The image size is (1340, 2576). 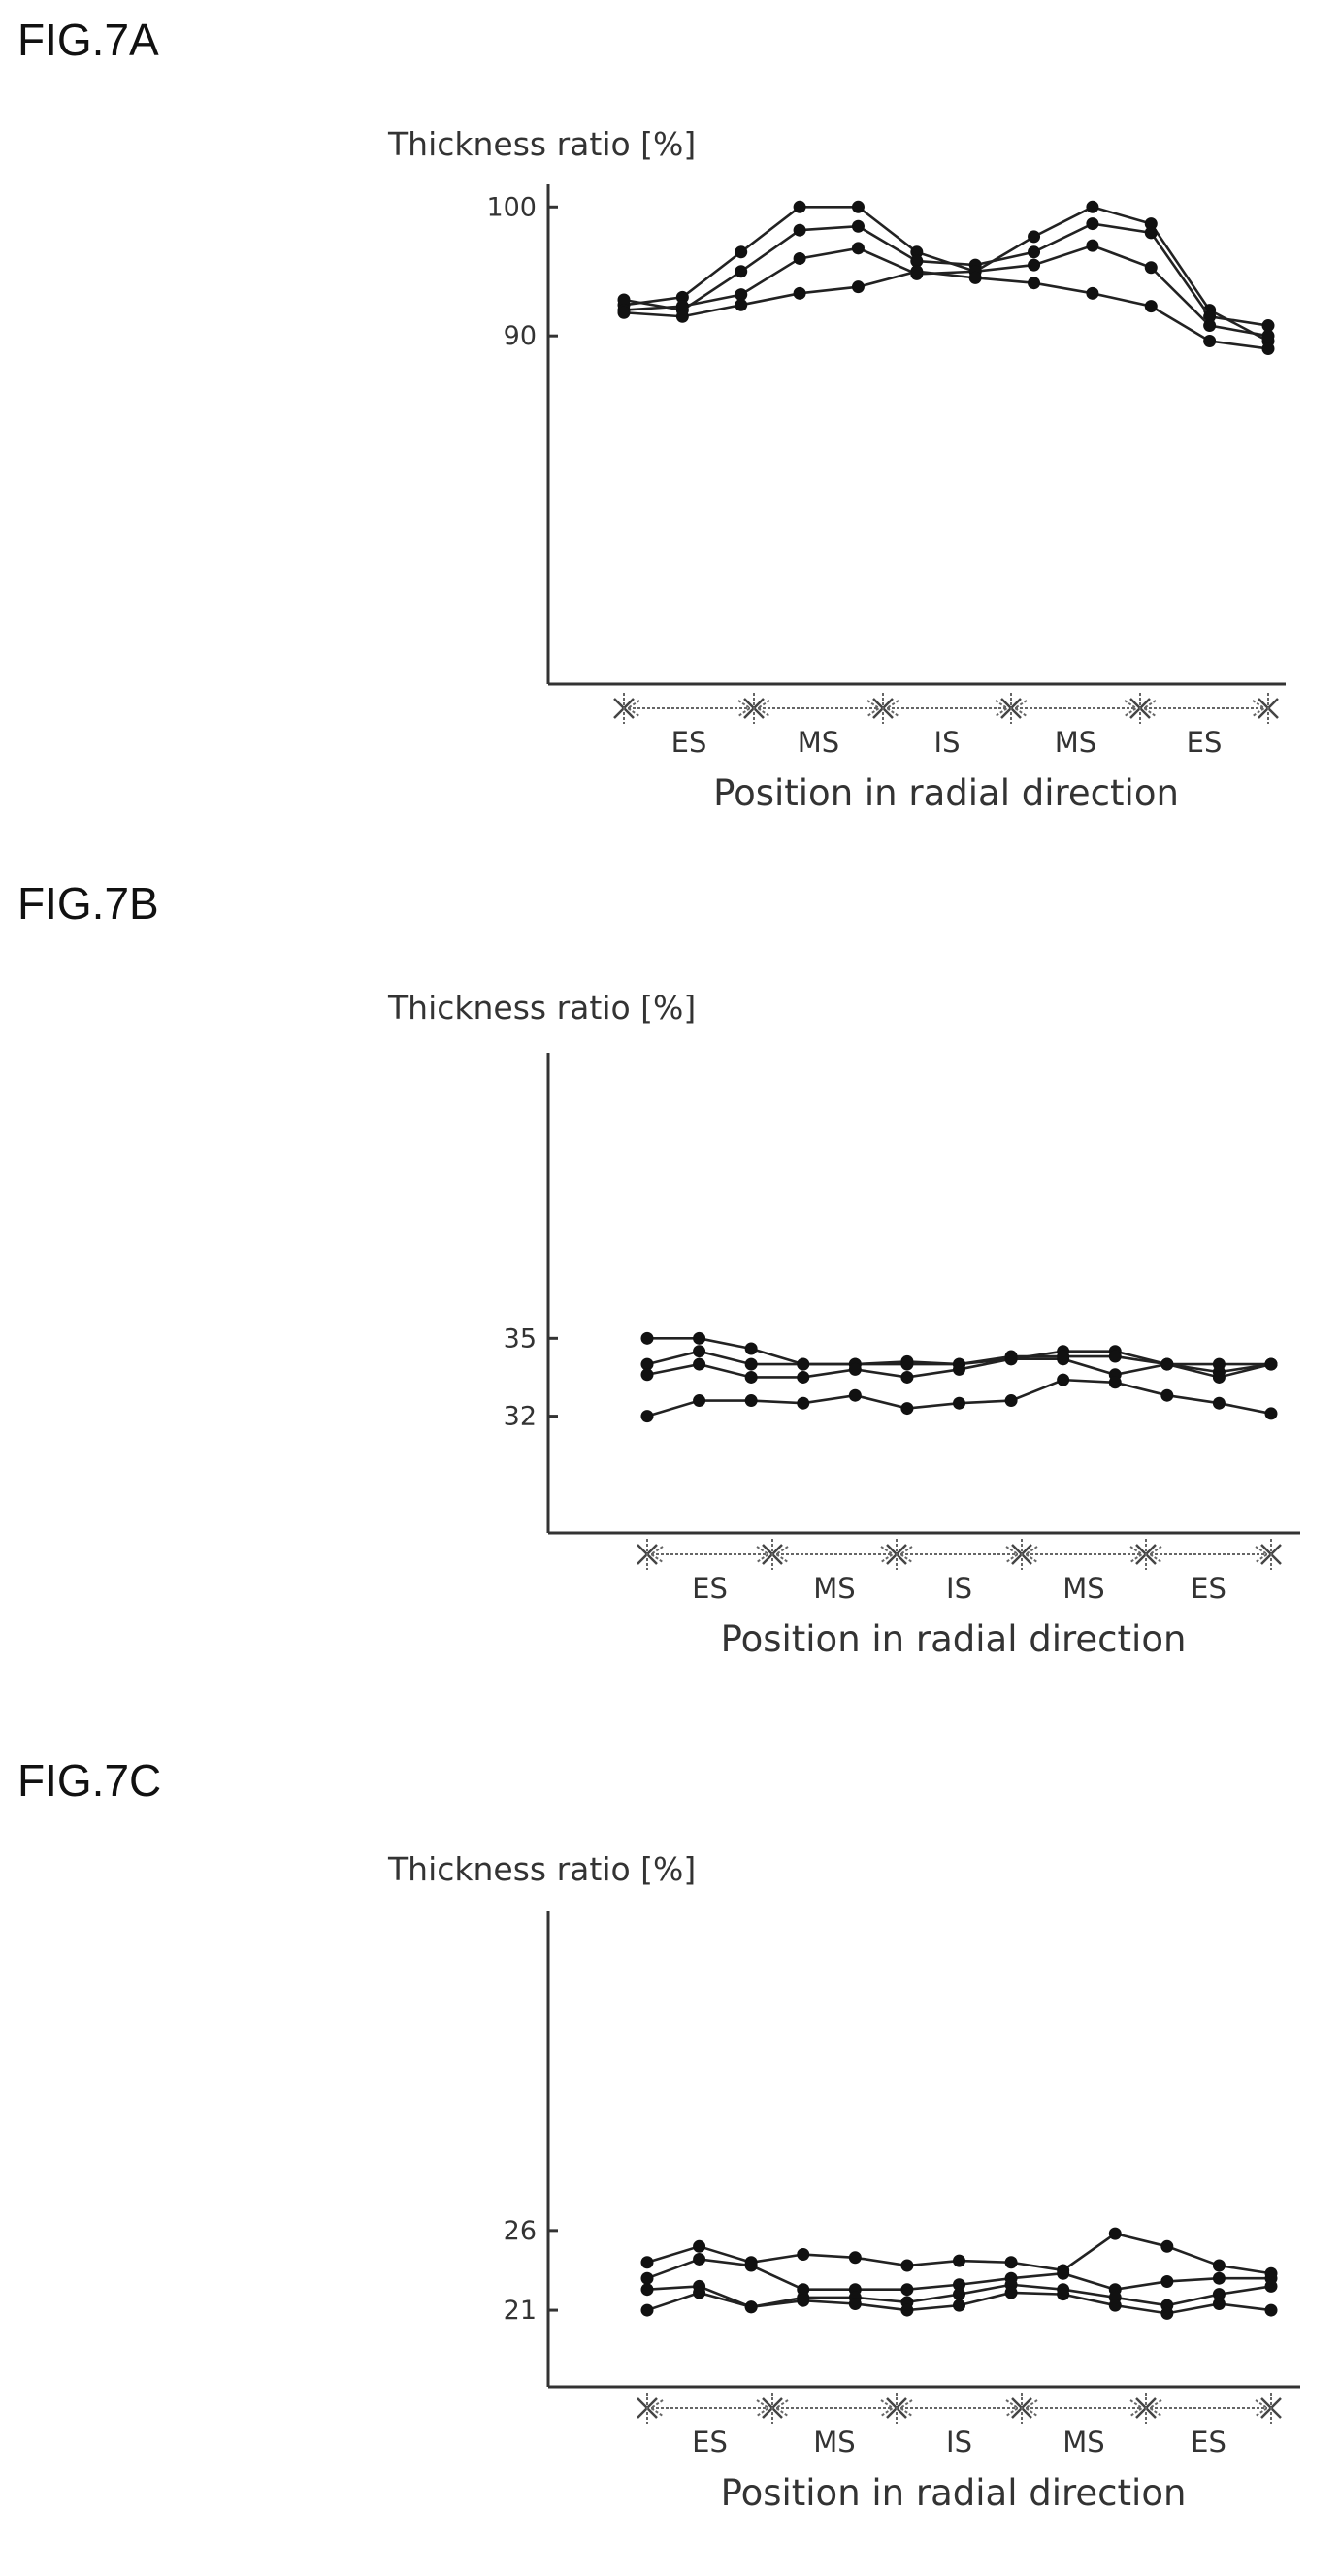 What do you see at coordinates (520, 1417) in the screenshot?
I see `y-tick-label: 32` at bounding box center [520, 1417].